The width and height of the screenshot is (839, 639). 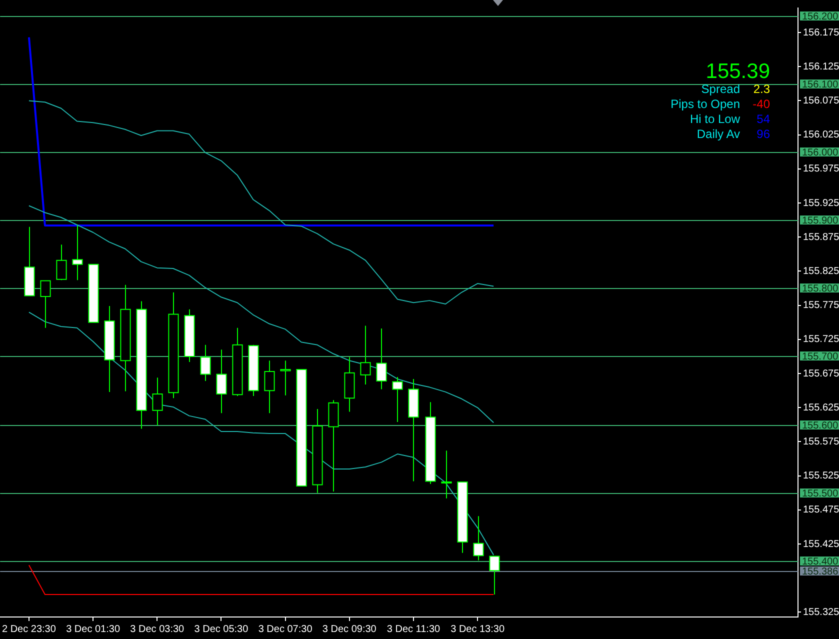 What do you see at coordinates (477, 629) in the screenshot?
I see `x-tick-label: 3 Dec 13:30` at bounding box center [477, 629].